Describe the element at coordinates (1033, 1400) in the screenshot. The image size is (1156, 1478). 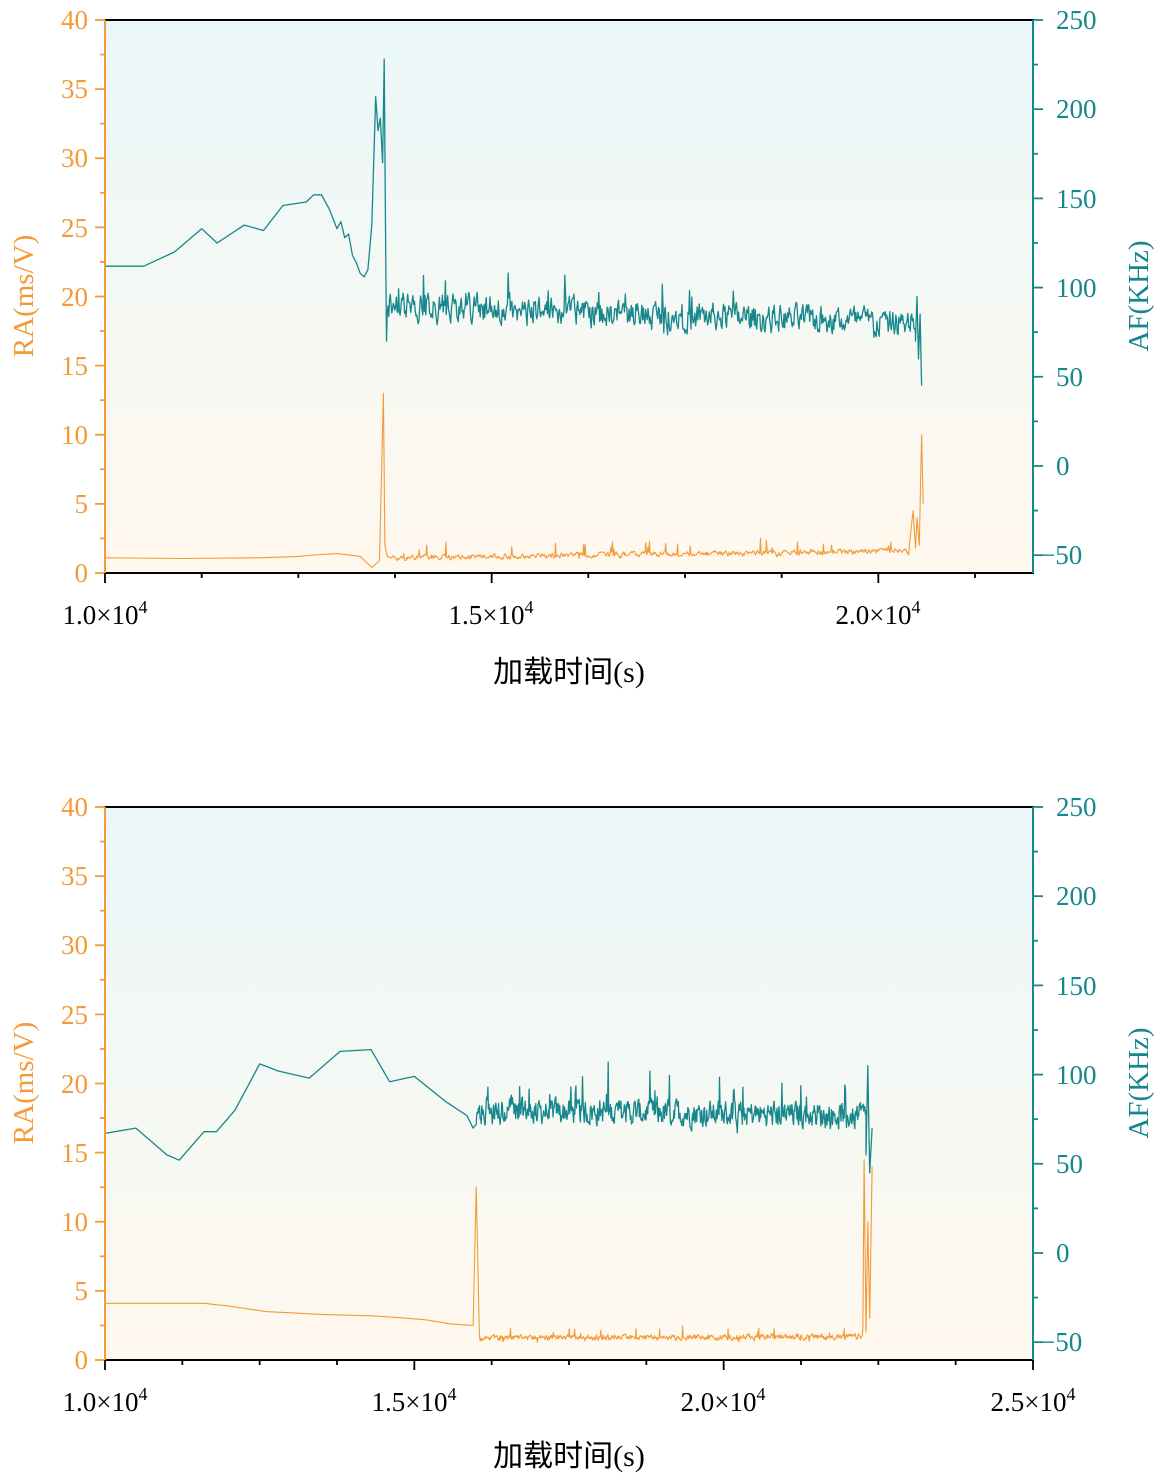
I see `x-tick-label: 2.5×10⁴` at that location.